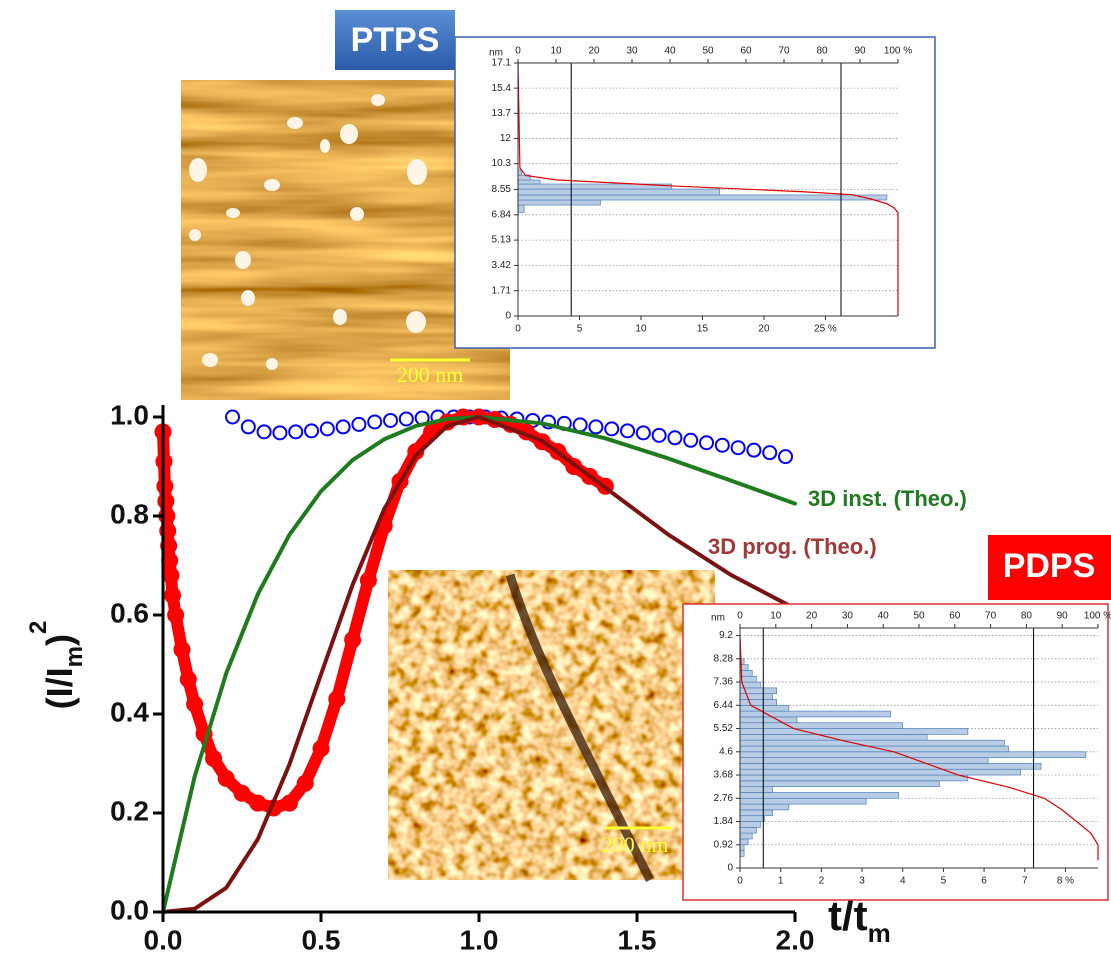 The width and height of the screenshot is (1111, 961). Describe the element at coordinates (764, 329) in the screenshot. I see `x-tick-label: 20` at that location.